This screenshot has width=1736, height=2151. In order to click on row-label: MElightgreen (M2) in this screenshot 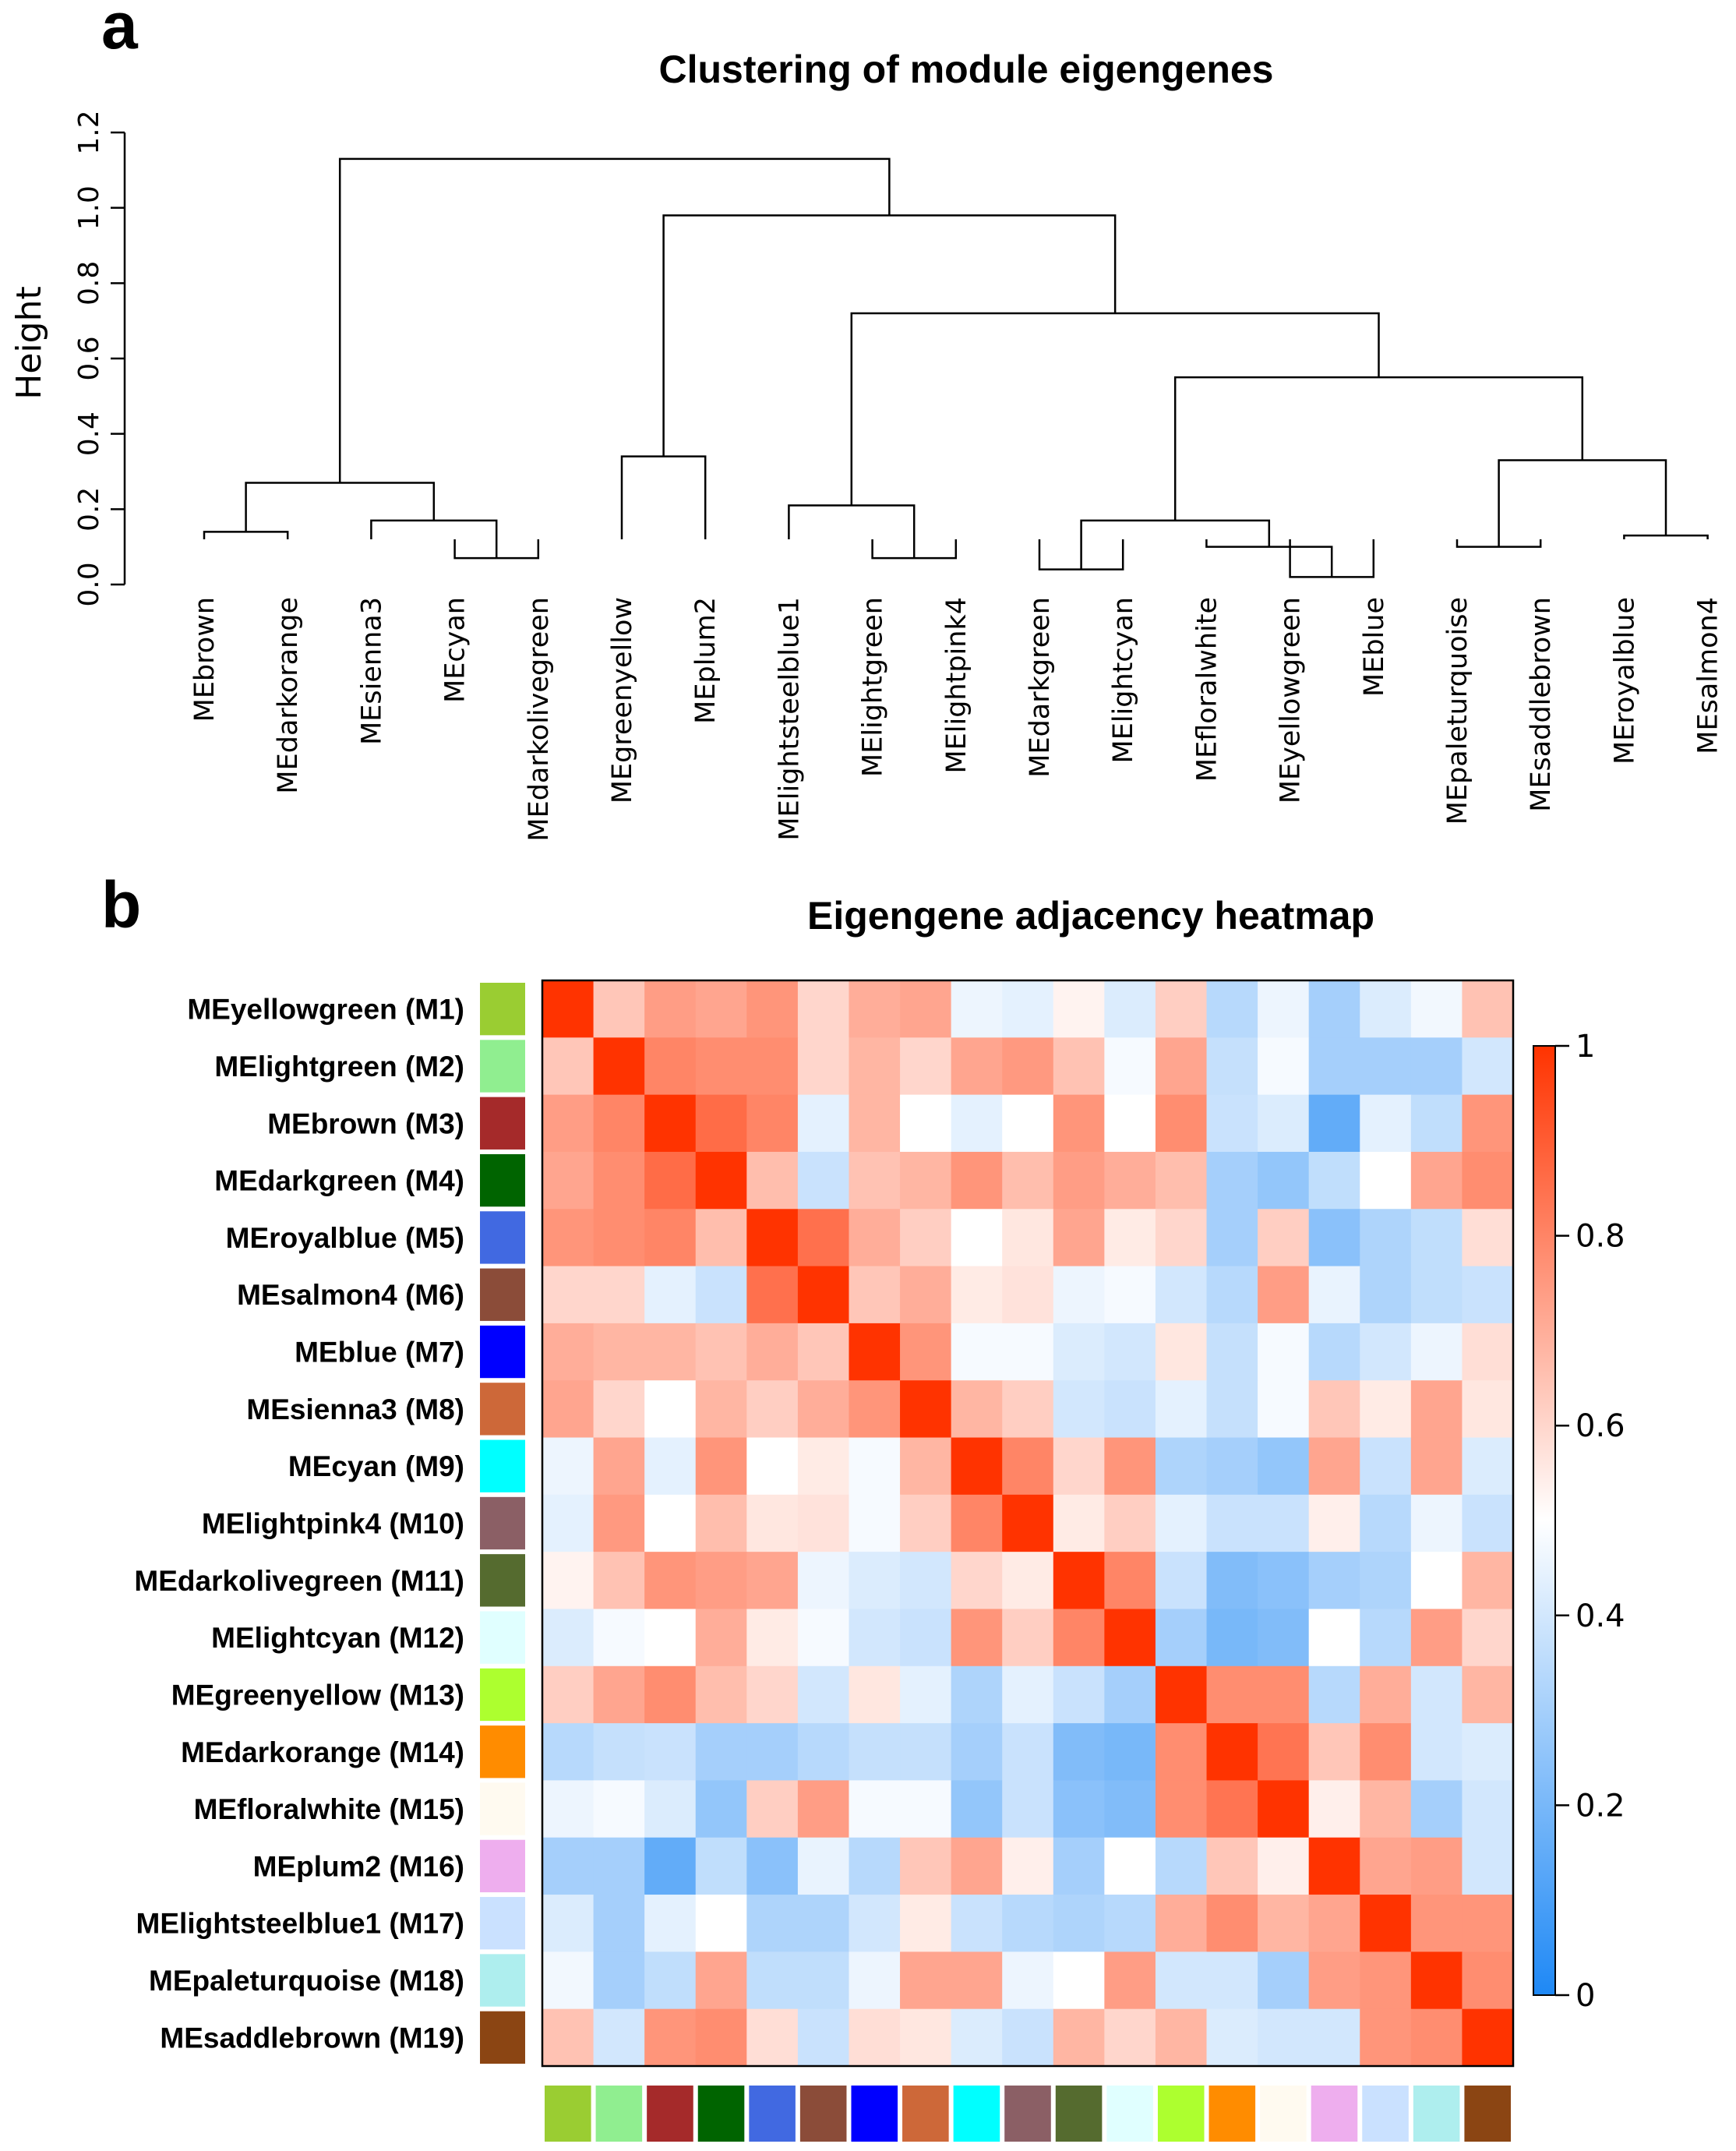, I will do `click(339, 1067)`.